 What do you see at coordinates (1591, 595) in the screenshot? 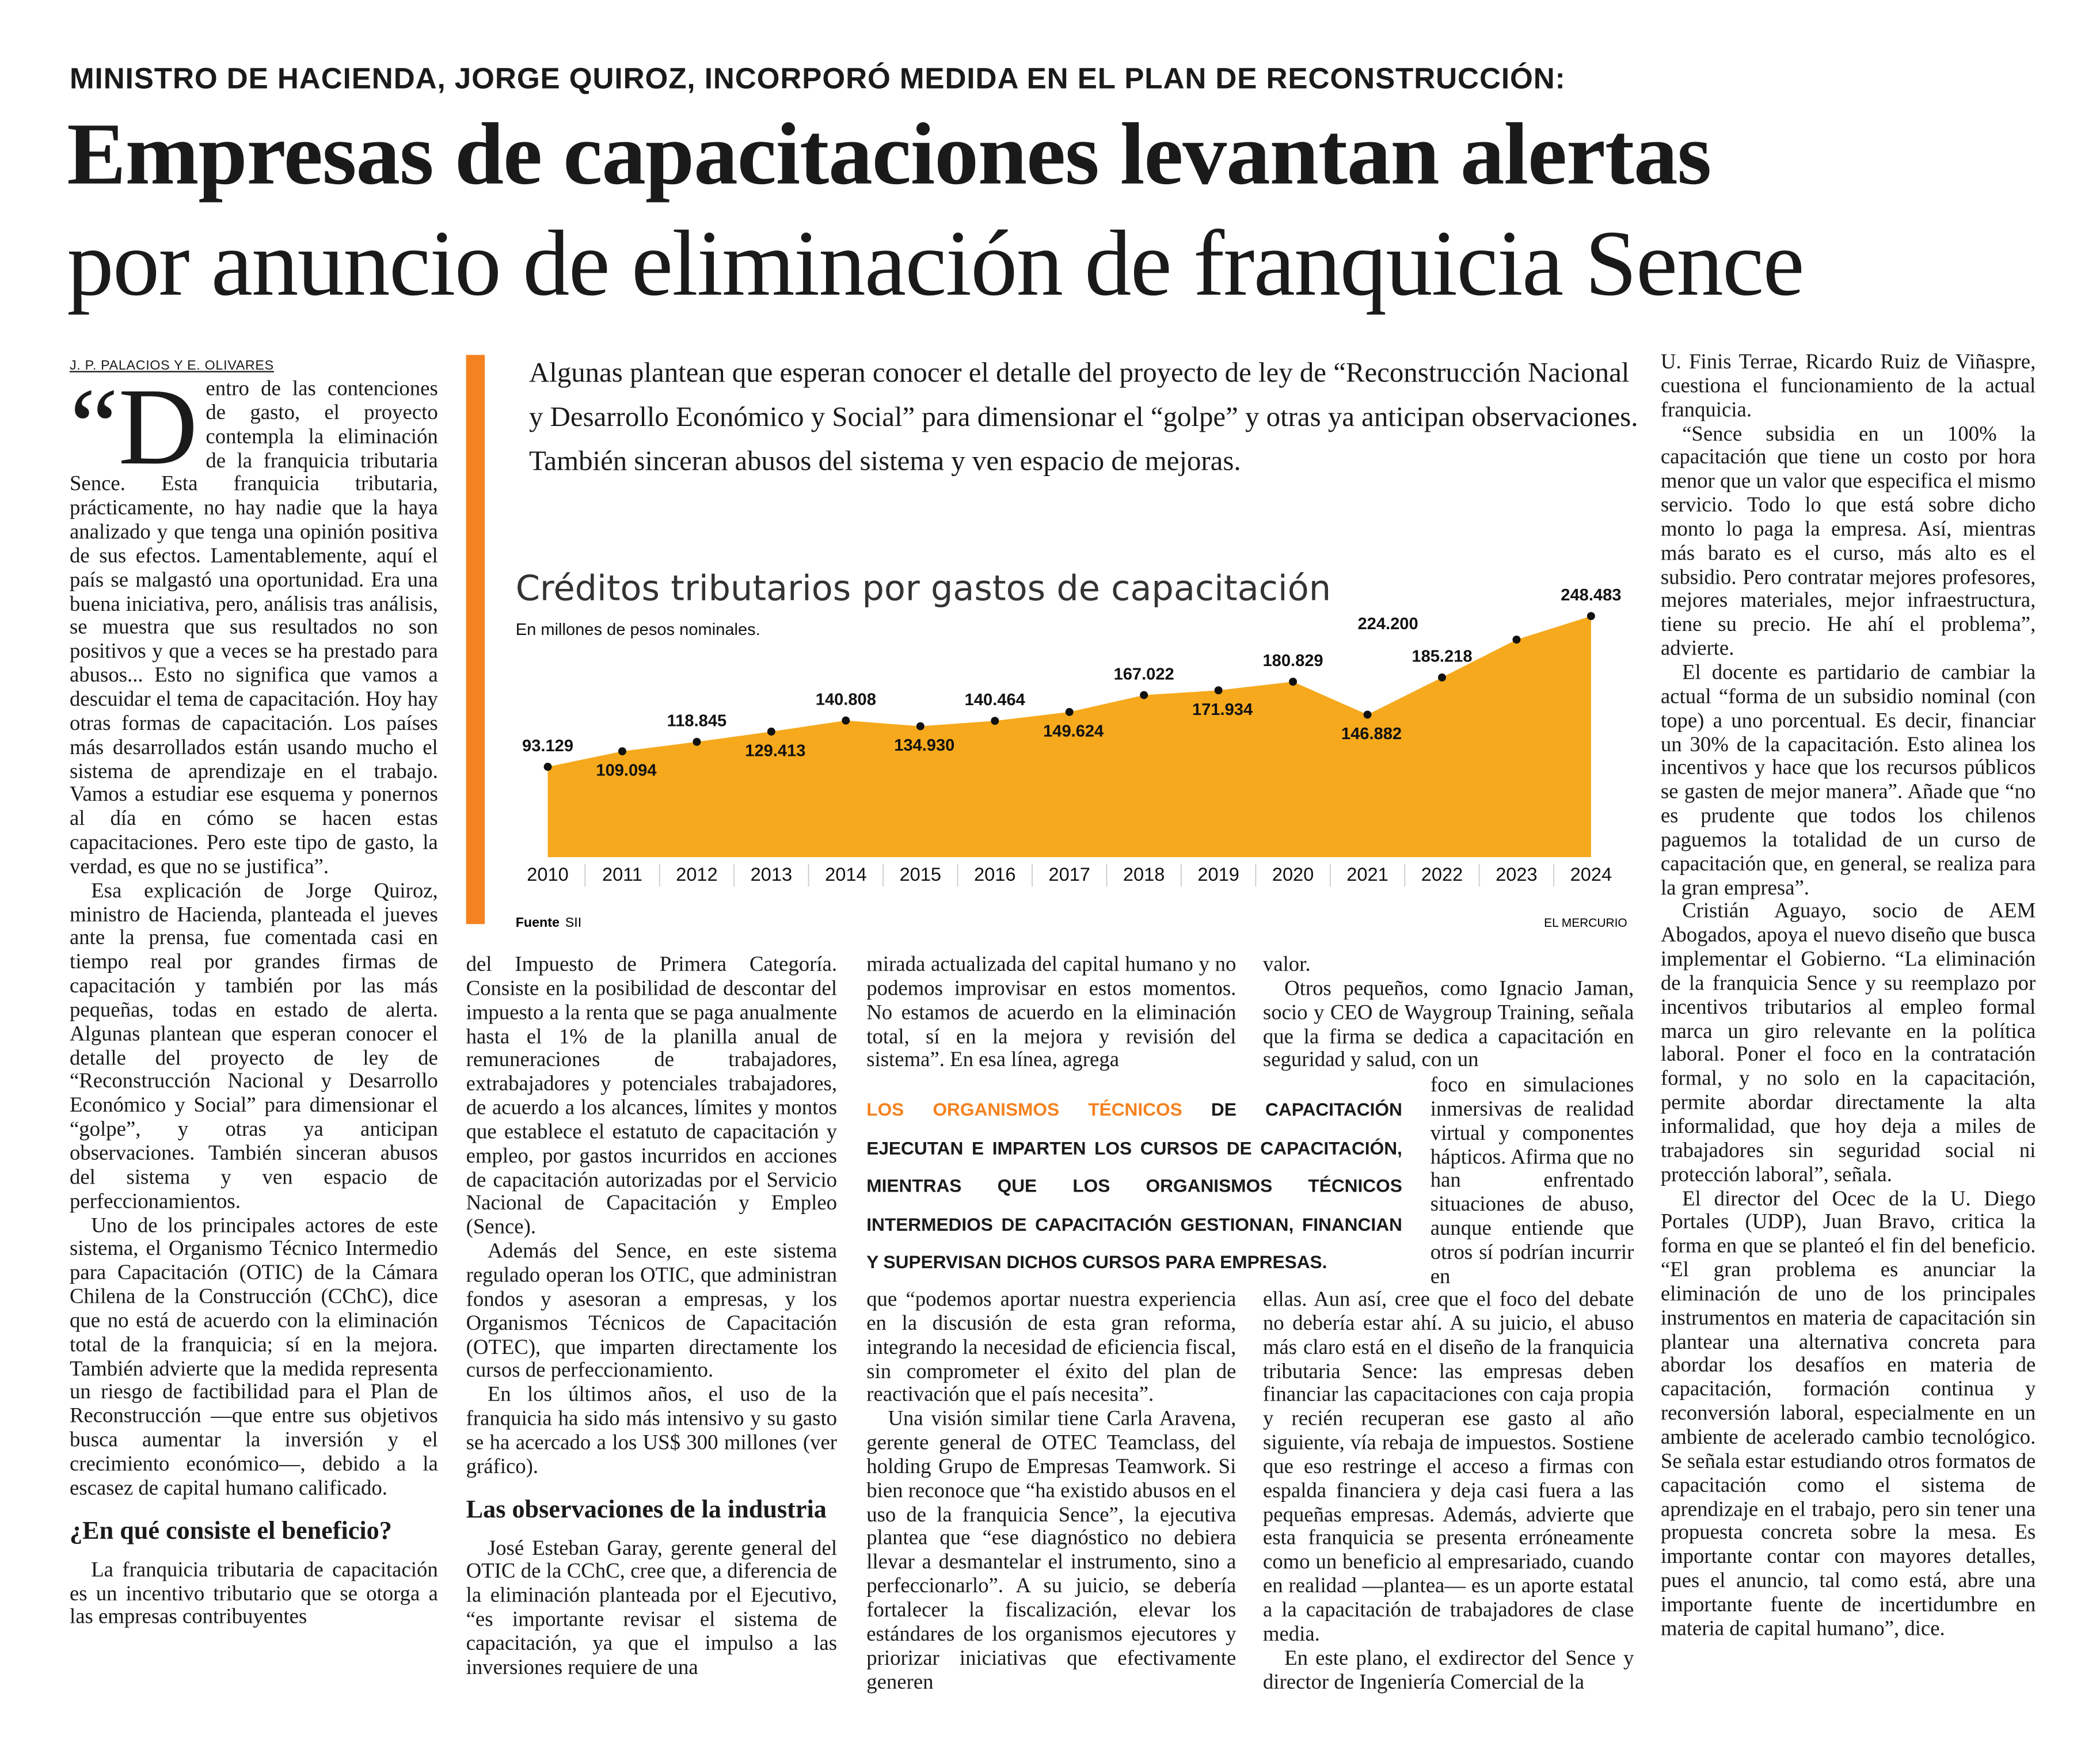
I see `data-label: 248.483` at bounding box center [1591, 595].